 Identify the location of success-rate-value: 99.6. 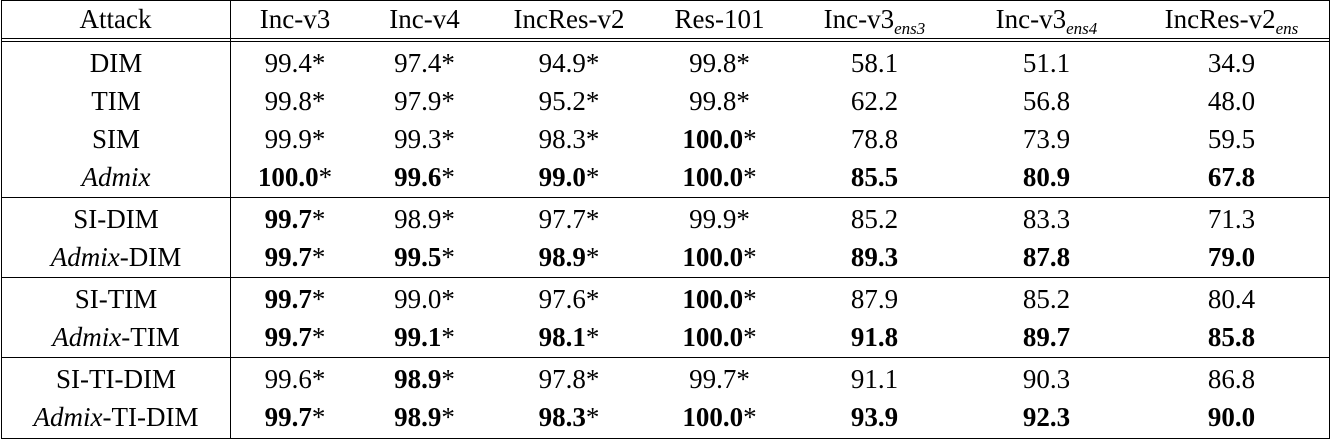
(288, 379).